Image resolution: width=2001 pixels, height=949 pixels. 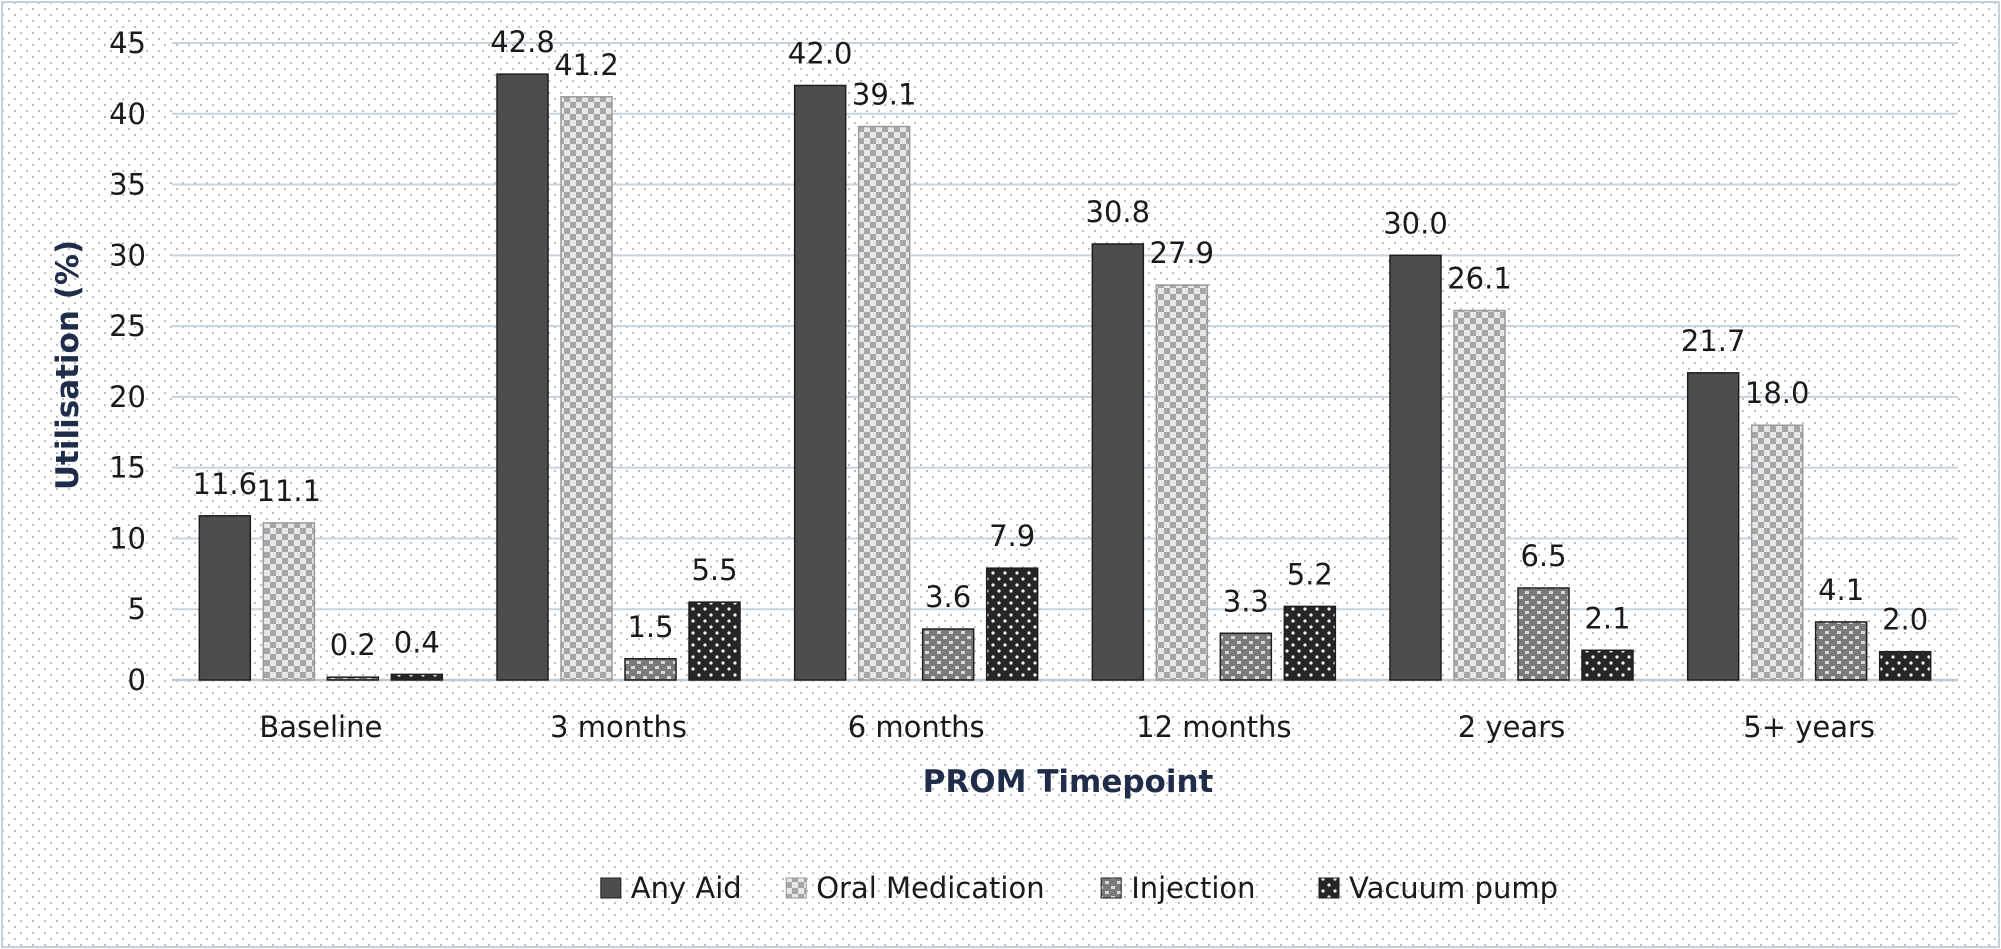 What do you see at coordinates (127, 538) in the screenshot?
I see `y-tick-label: 10` at bounding box center [127, 538].